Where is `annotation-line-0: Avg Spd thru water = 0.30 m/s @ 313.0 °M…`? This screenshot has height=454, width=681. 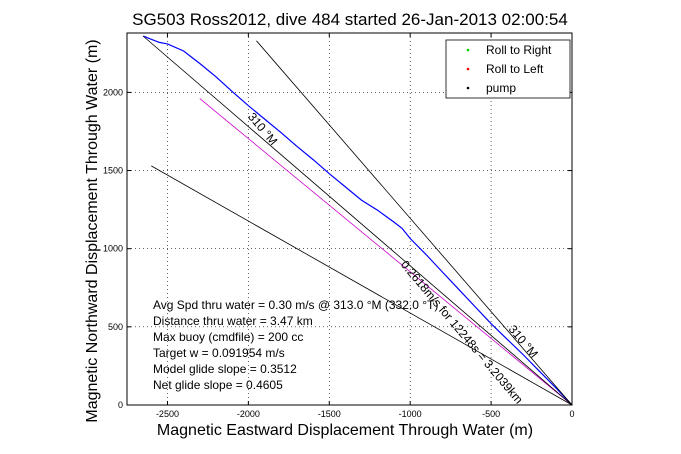 annotation-line-0: Avg Spd thru water = 0.30 m/s @ 313.0 °M… is located at coordinates (295, 305).